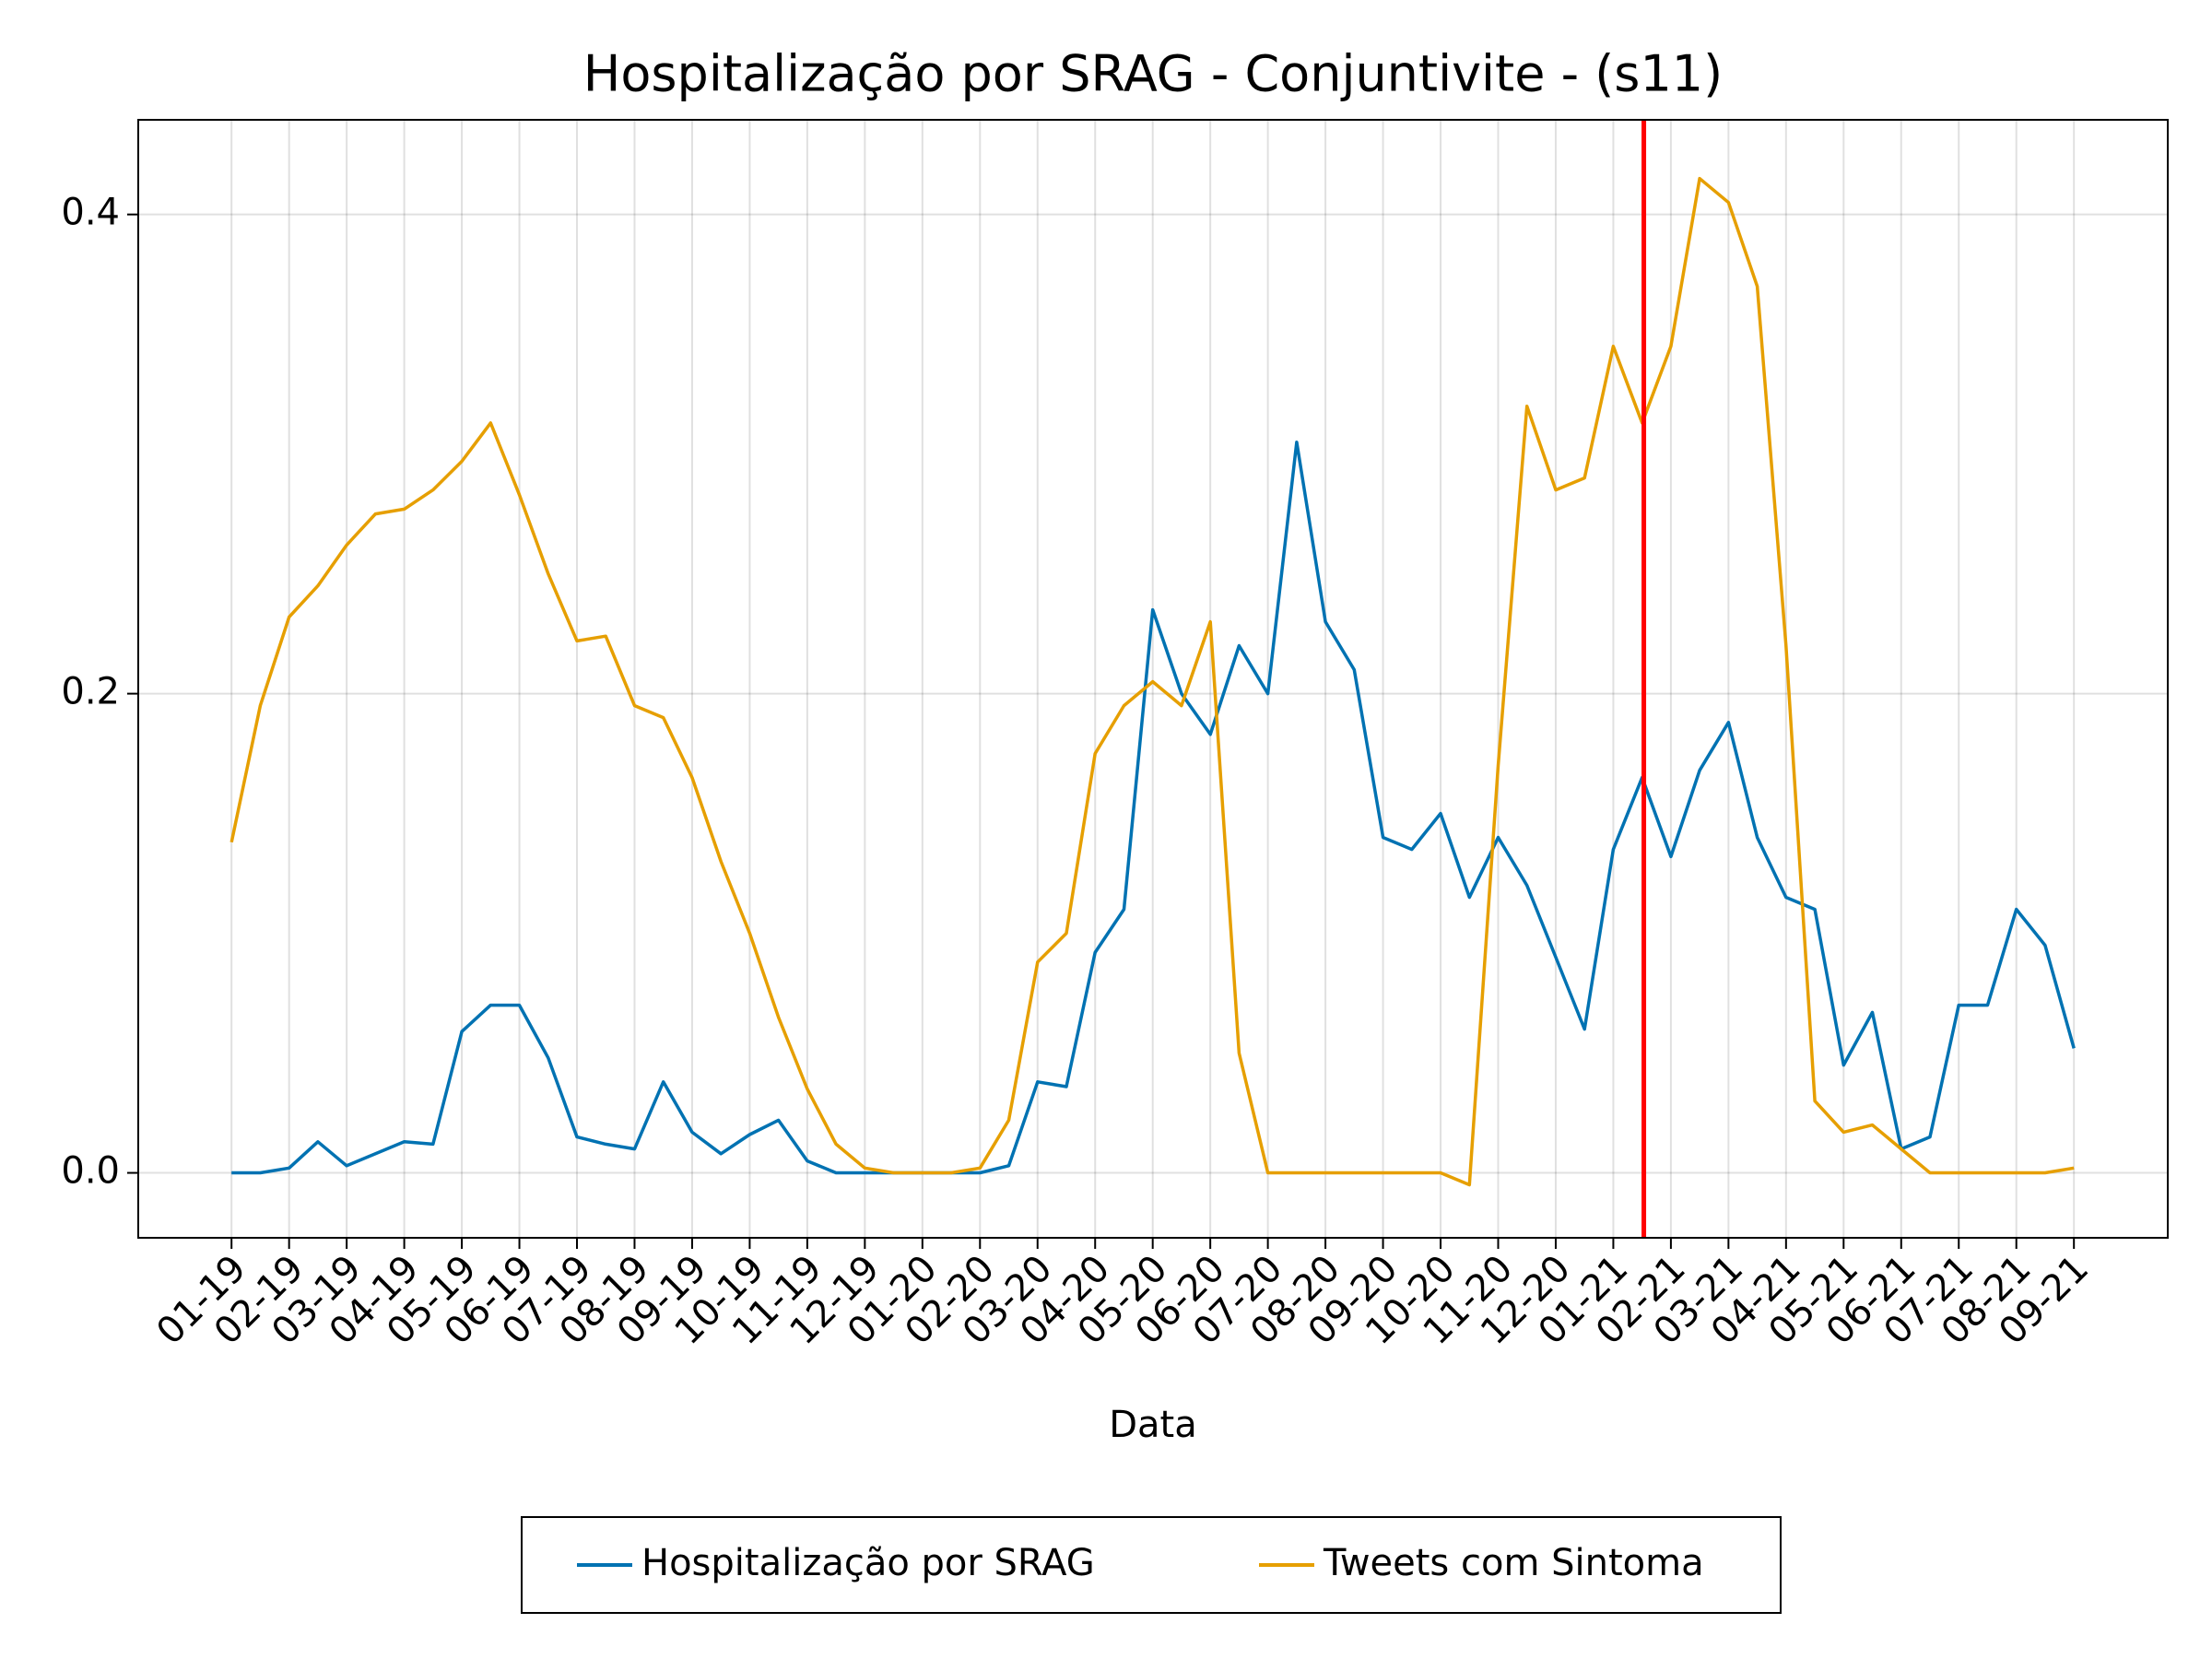 This screenshot has width=2212, height=1659. What do you see at coordinates (90, 1171) in the screenshot?
I see `y-tick-label: 0.0` at bounding box center [90, 1171].